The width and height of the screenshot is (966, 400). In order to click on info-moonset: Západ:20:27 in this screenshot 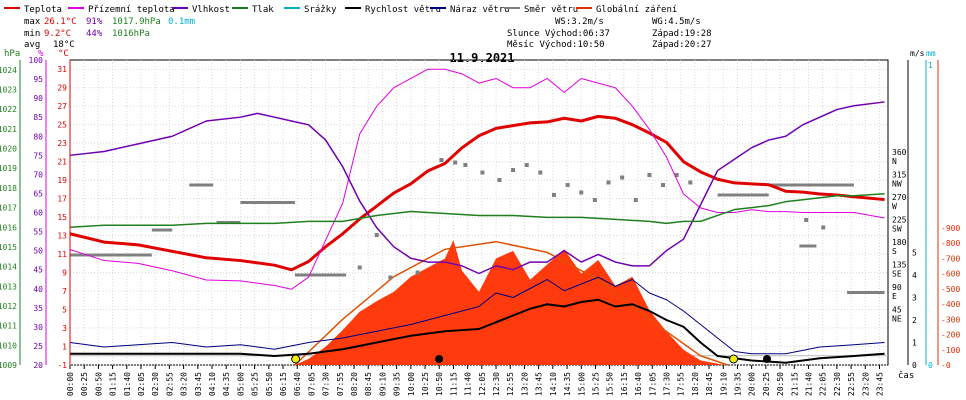, I will do `click(682, 45)`.